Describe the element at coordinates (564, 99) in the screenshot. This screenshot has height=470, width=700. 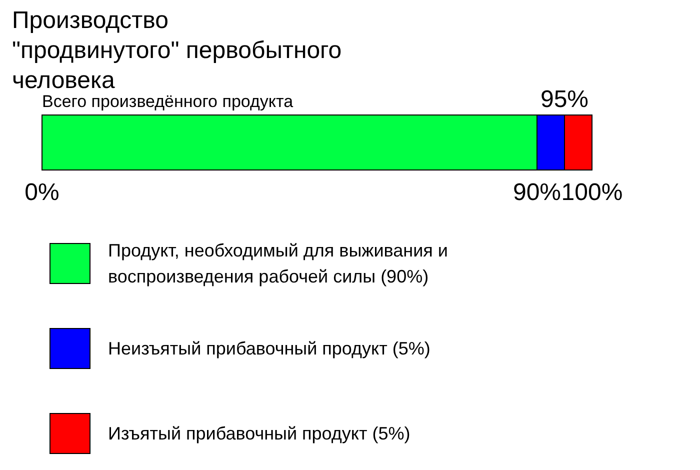
I see `annotation: 95%` at that location.